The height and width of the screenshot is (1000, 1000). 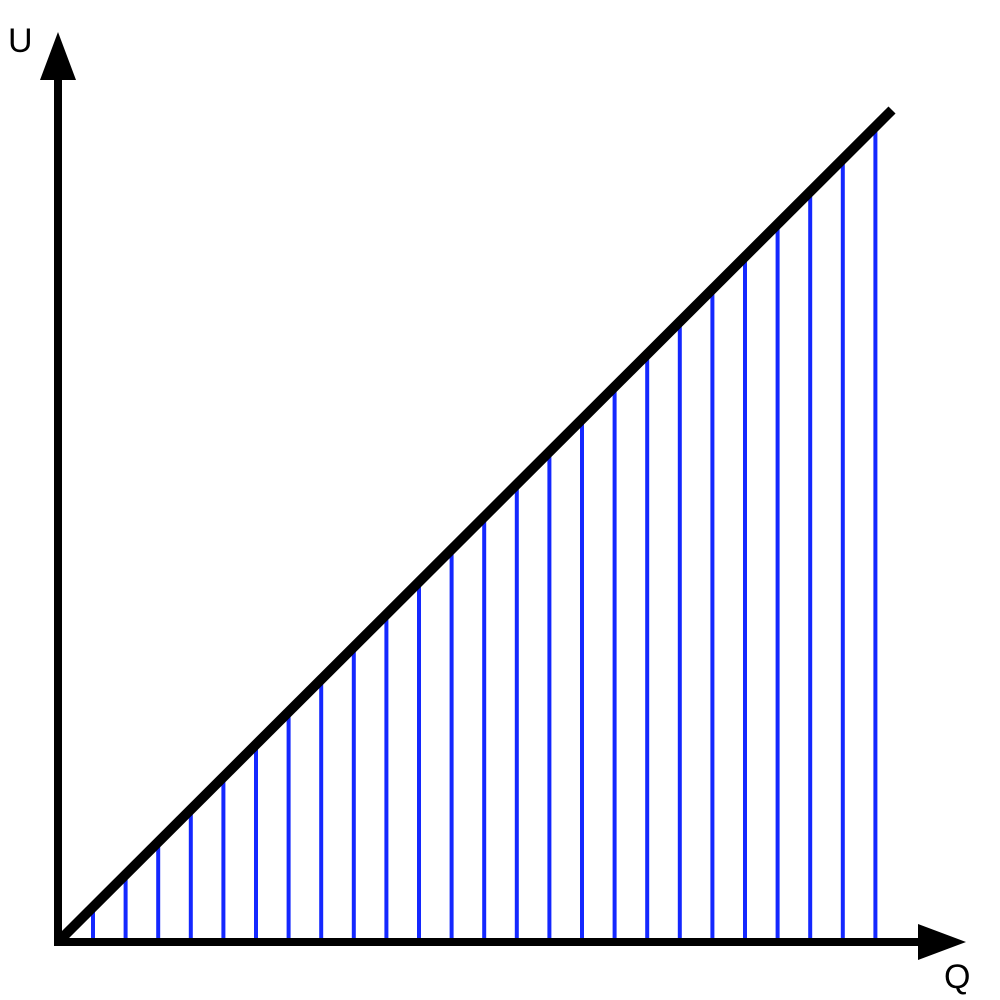 I want to click on y-axis-label: U, so click(x=20, y=41).